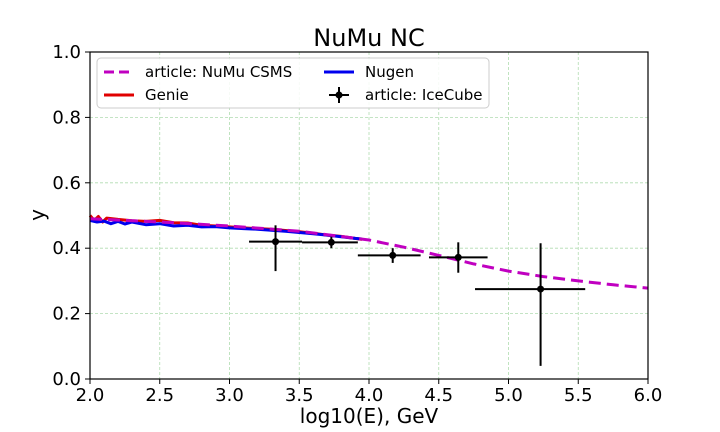  I want to click on x-tick-label: 4.5, so click(438, 395).